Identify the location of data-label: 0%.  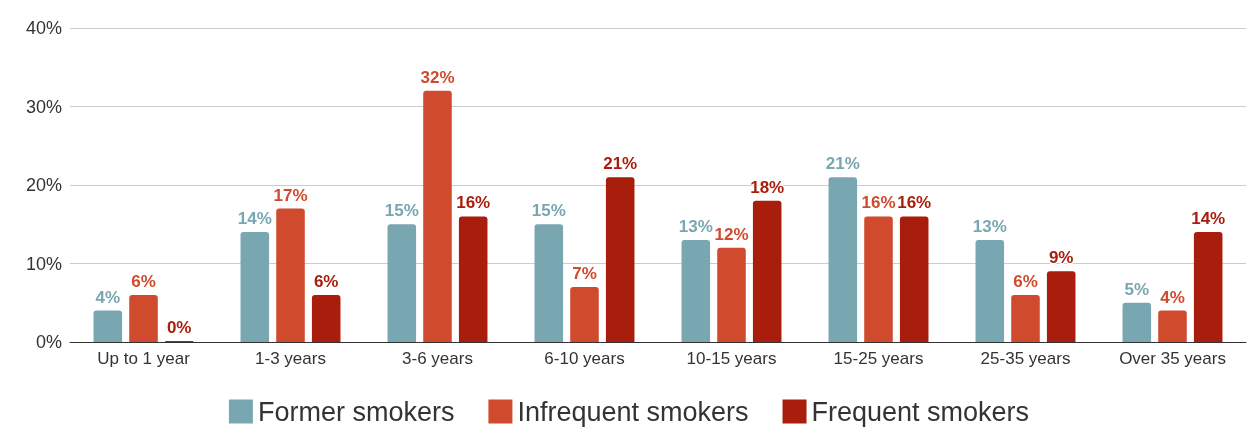
(179, 327).